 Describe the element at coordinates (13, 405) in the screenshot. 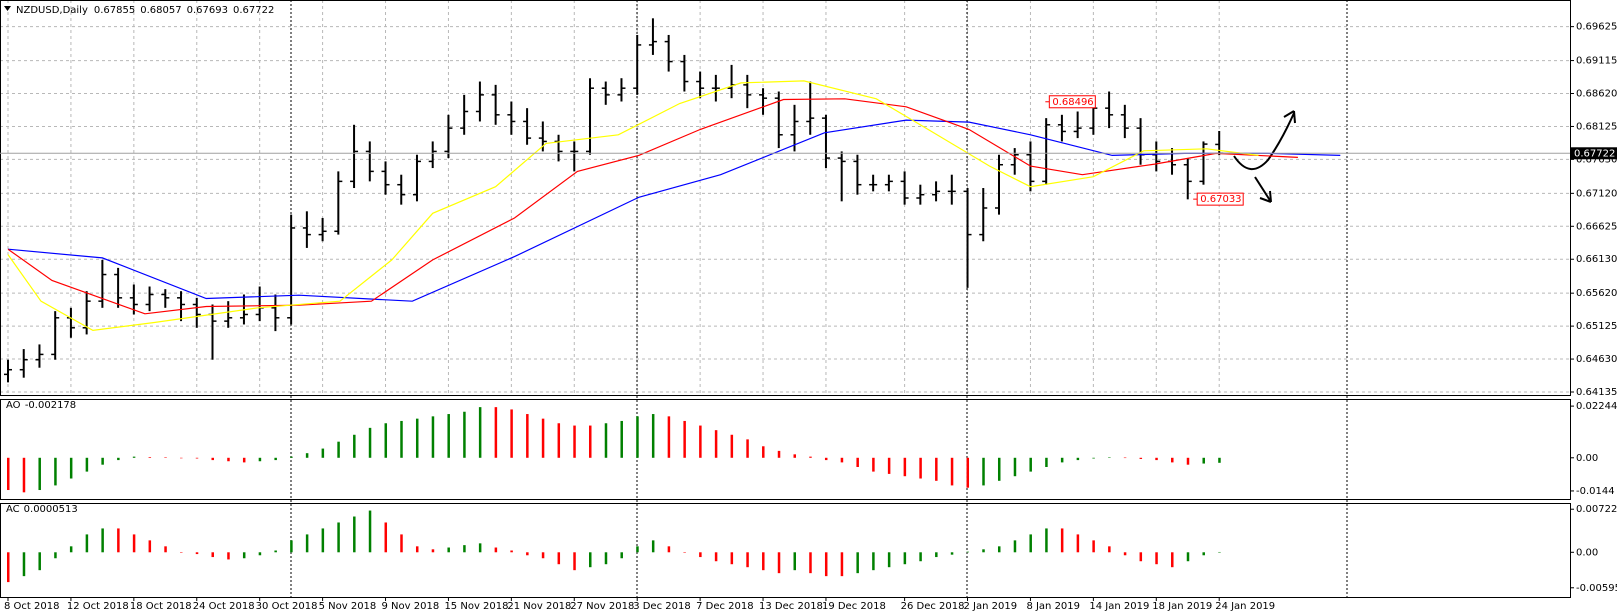

I see `ao-title: AO` at that location.